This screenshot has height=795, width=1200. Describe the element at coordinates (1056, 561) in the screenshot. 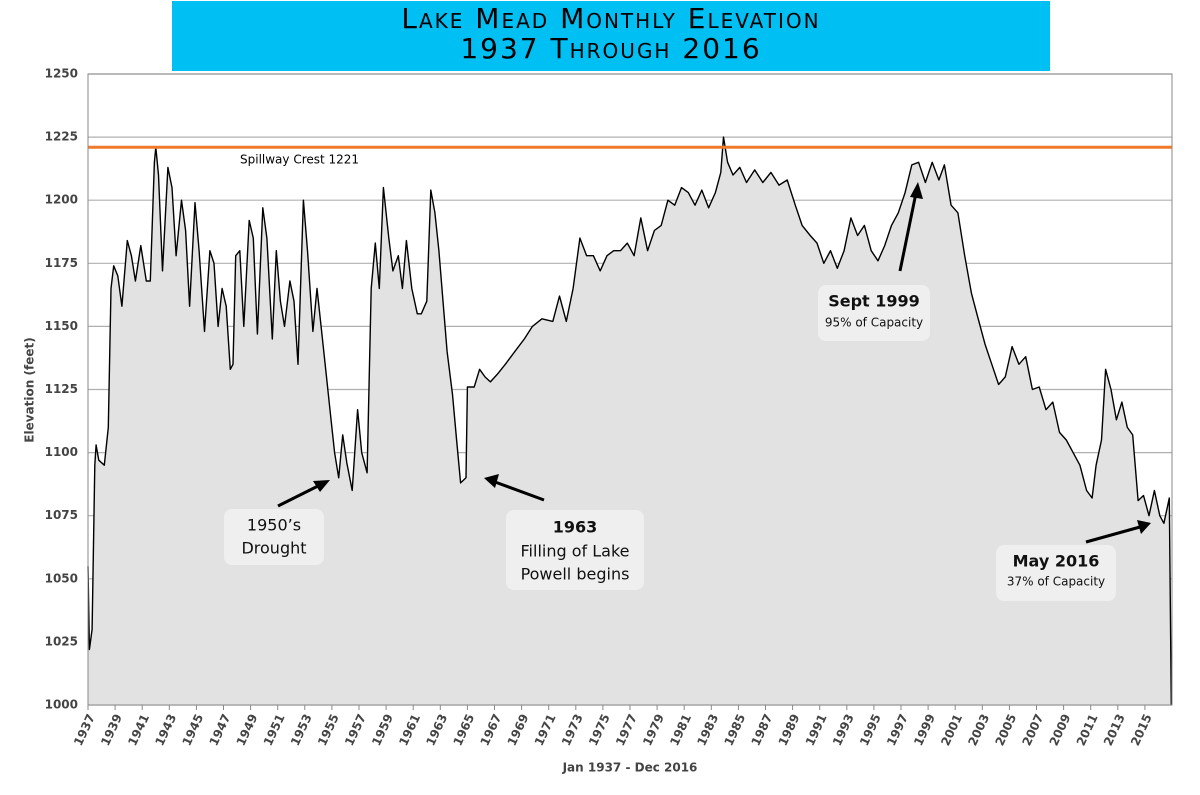

I see `annotation-text: May 2016` at that location.